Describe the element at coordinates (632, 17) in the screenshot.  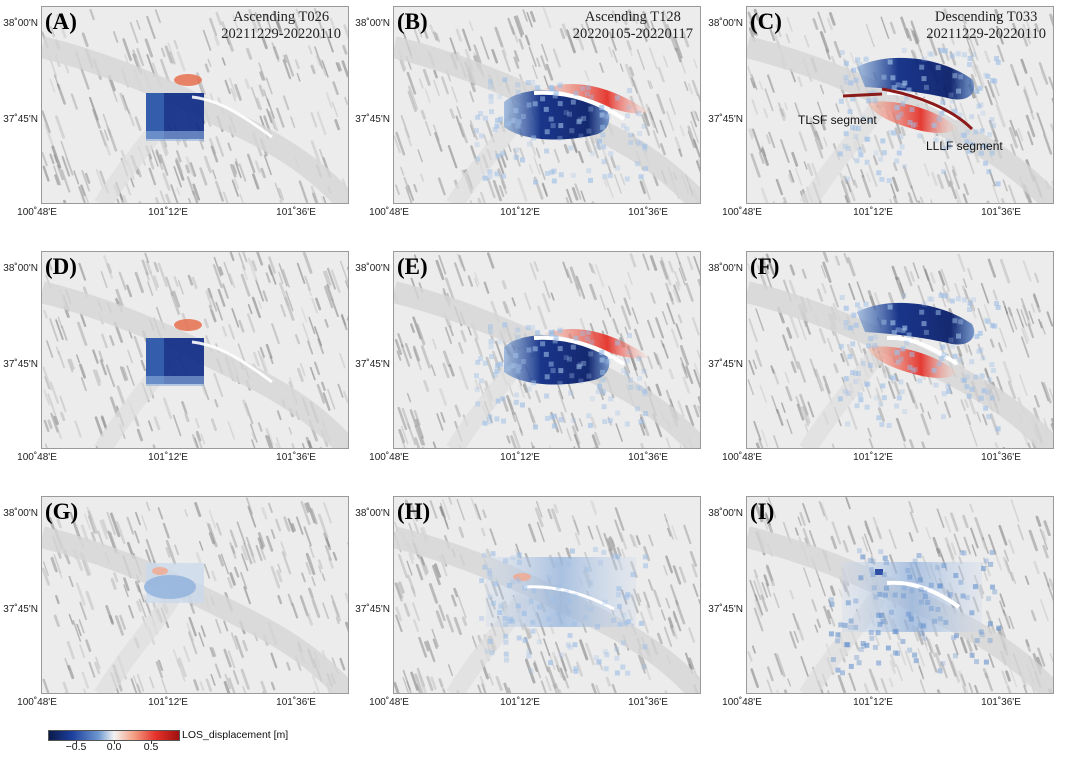
I see `track-name: Ascending T128` at that location.